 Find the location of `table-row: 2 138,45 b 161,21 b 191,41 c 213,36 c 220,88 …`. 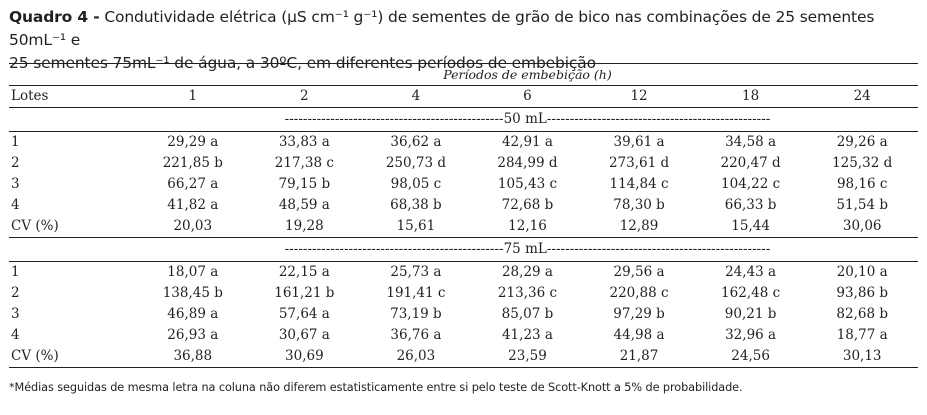

table-row: 2 138,45 b 161,21 b 191,41 c 213,36 c 220,88 … is located at coordinates (463, 293).